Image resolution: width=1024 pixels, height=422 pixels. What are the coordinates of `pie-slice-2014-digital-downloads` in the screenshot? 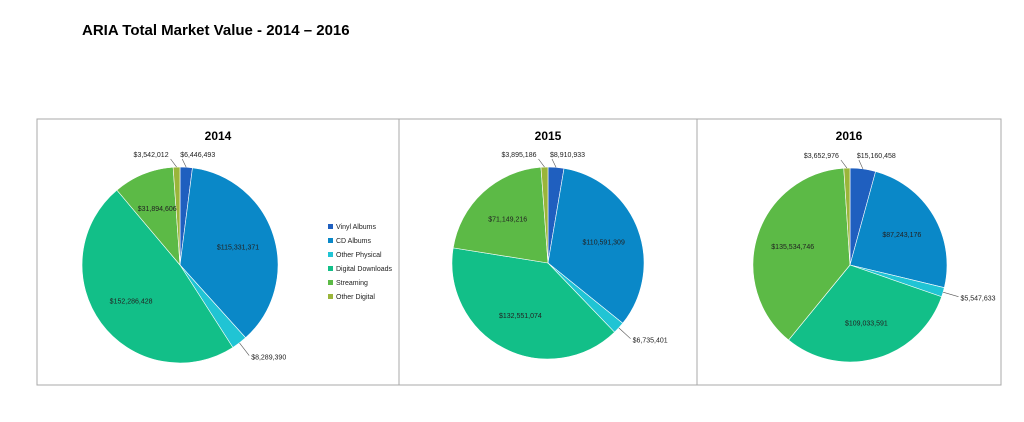 It's located at (157, 276).